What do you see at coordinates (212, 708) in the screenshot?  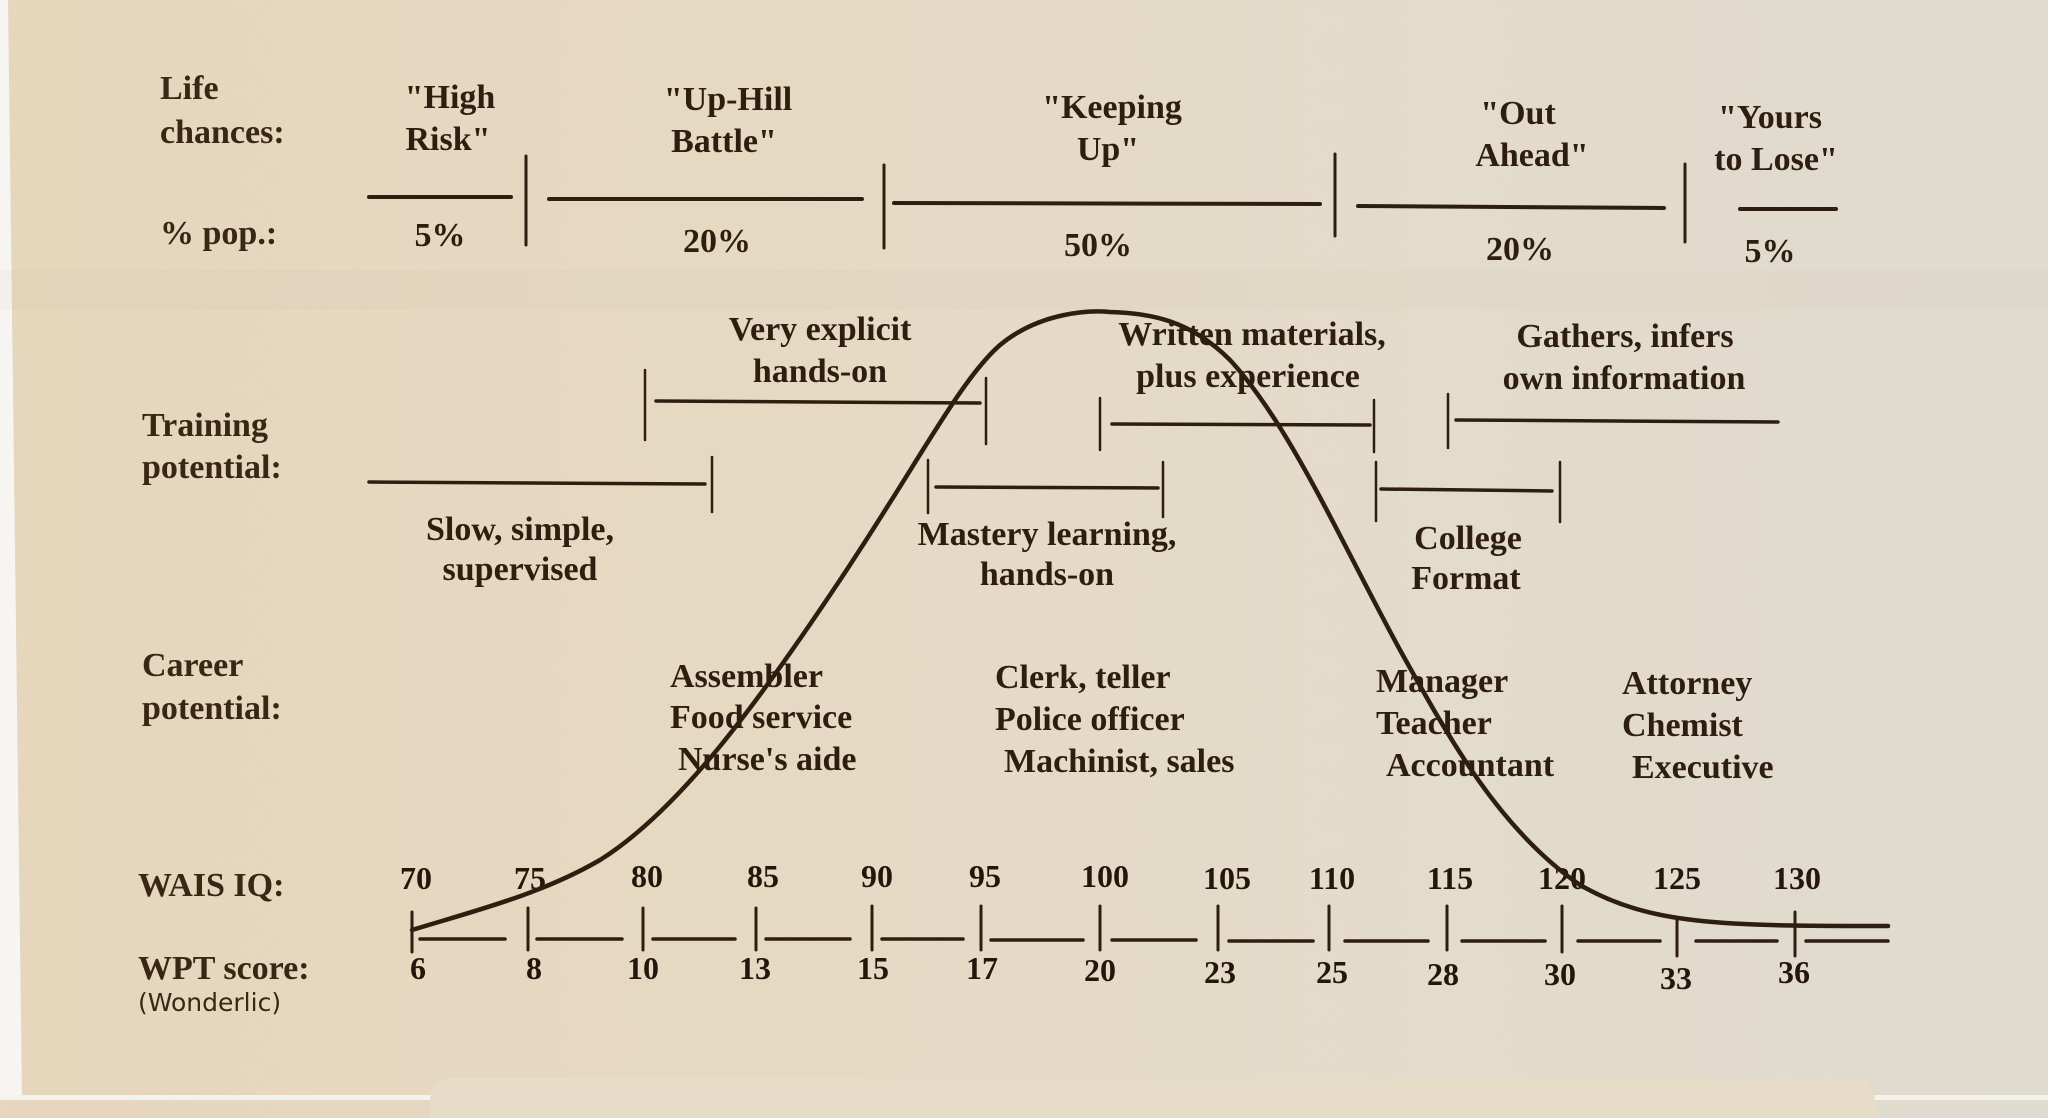 I see `row-label-career-2: potential:` at bounding box center [212, 708].